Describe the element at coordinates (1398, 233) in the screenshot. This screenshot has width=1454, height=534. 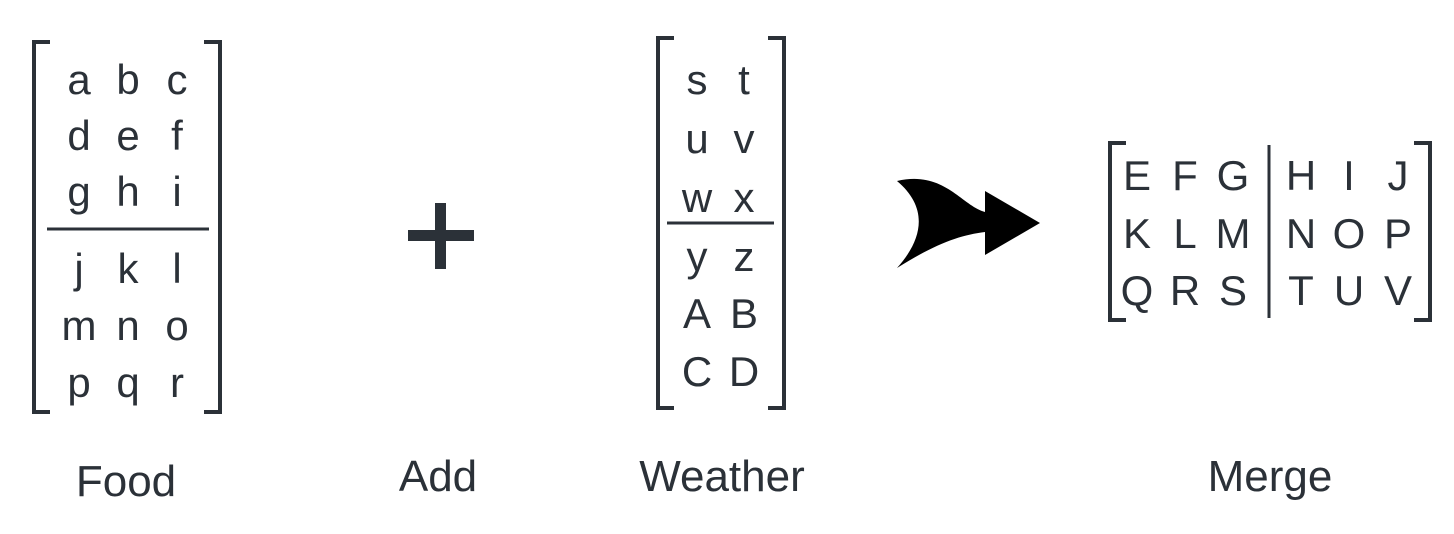
I see `merge-right-cell: P` at that location.